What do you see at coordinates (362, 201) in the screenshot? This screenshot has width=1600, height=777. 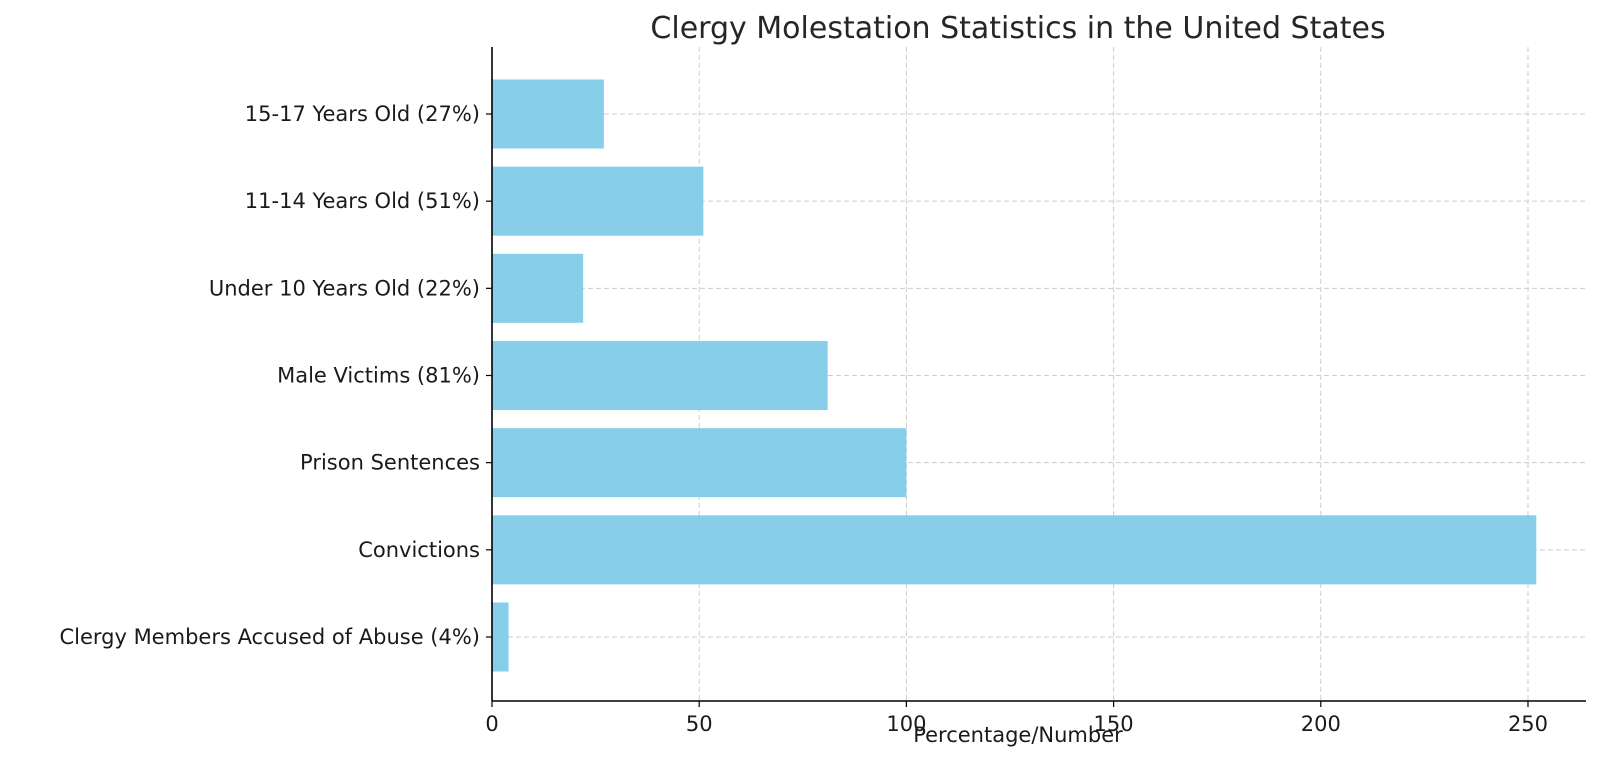 I see `y-tick-label: 11-14 Years Old (51%)` at bounding box center [362, 201].